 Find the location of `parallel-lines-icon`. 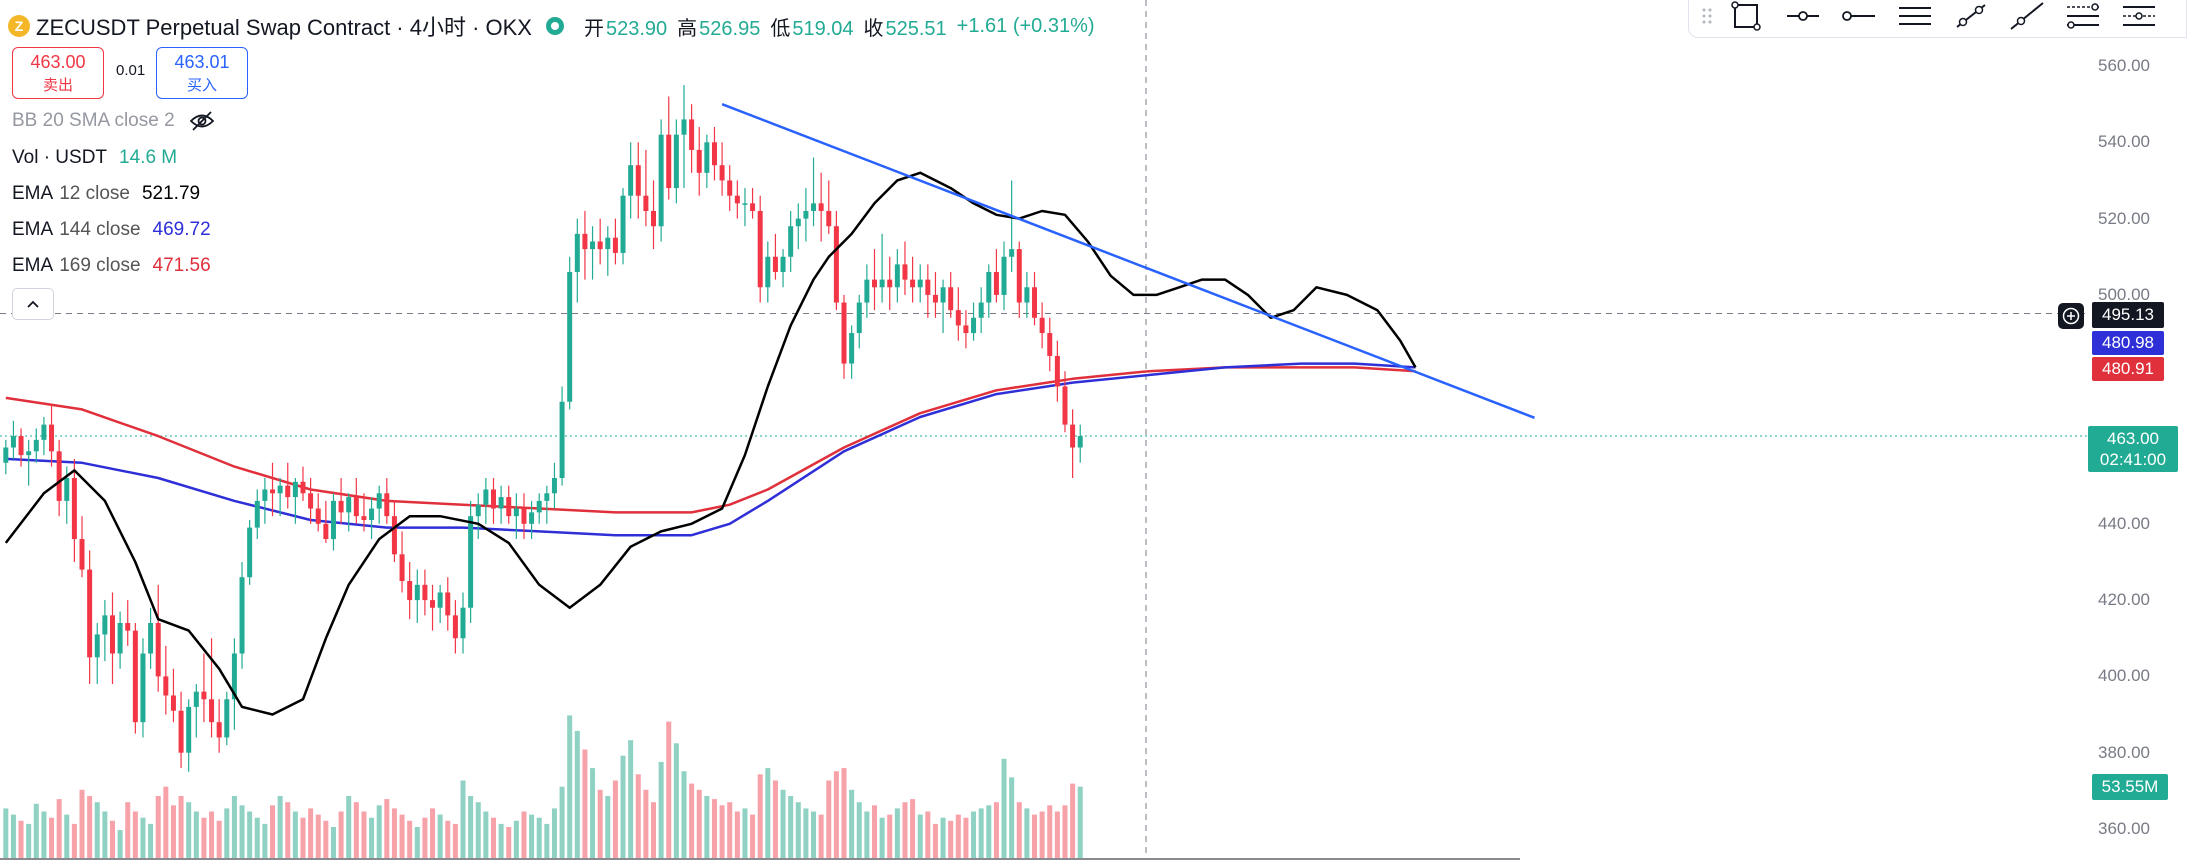

parallel-lines-icon is located at coordinates (1915, 16).